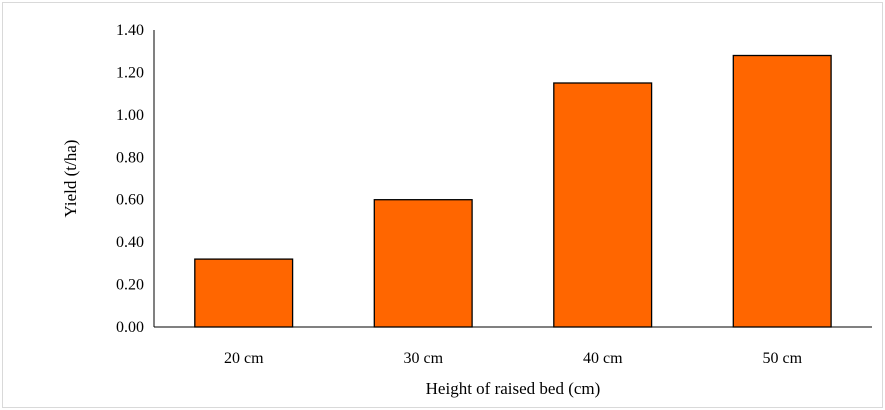 Image resolution: width=885 pixels, height=410 pixels. I want to click on x-axis-ticks: 20 cm 30 cm 40 cm 50 cm, so click(513, 358).